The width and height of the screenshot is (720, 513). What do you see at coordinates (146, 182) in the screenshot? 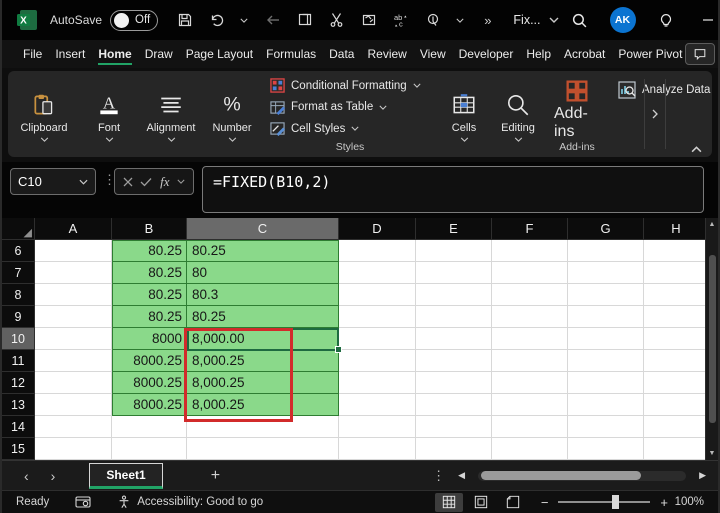
I see `confirm-entry-icon` at bounding box center [146, 182].